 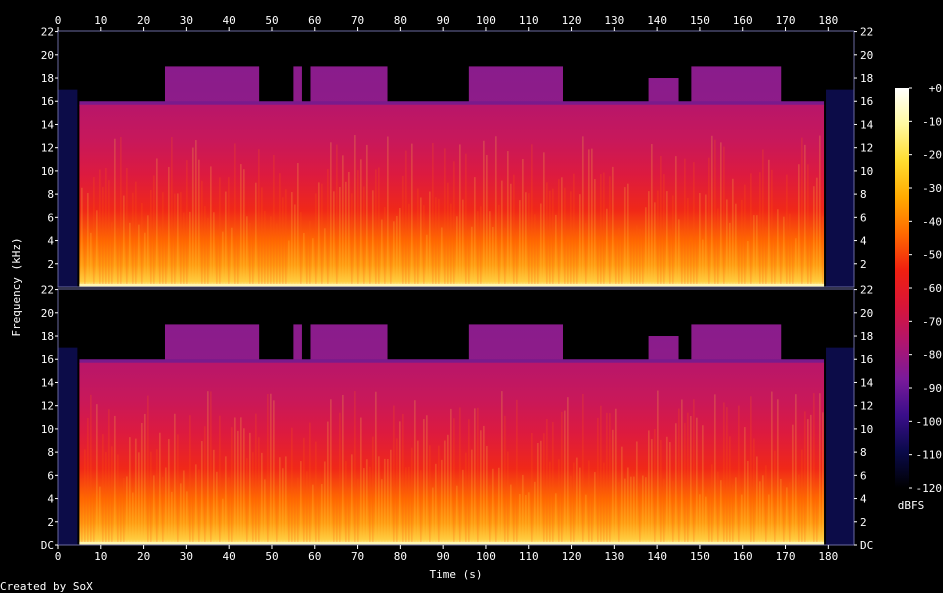 I want to click on x-tick-label-top: 130, so click(x=614, y=20).